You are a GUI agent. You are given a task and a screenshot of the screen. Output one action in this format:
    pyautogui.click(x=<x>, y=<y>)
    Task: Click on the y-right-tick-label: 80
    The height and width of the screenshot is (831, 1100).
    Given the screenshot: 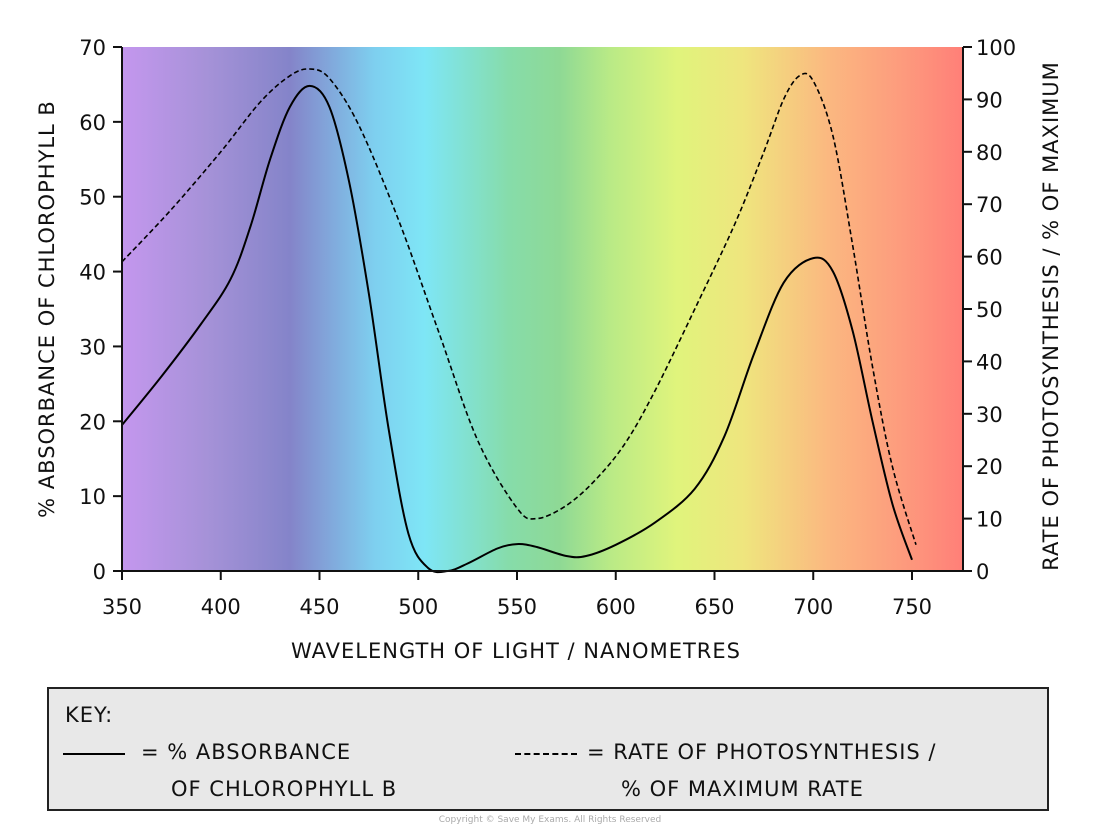 What is the action you would take?
    pyautogui.click(x=989, y=153)
    